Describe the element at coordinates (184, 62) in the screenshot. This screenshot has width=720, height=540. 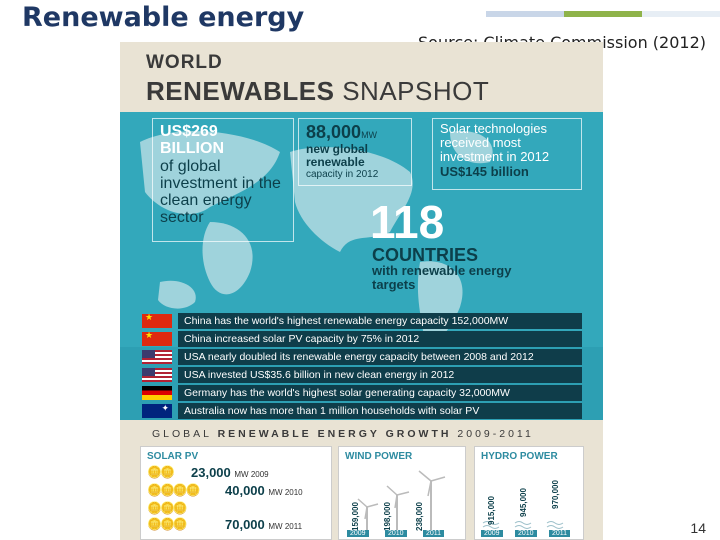
I see `header-world: WORLD` at that location.